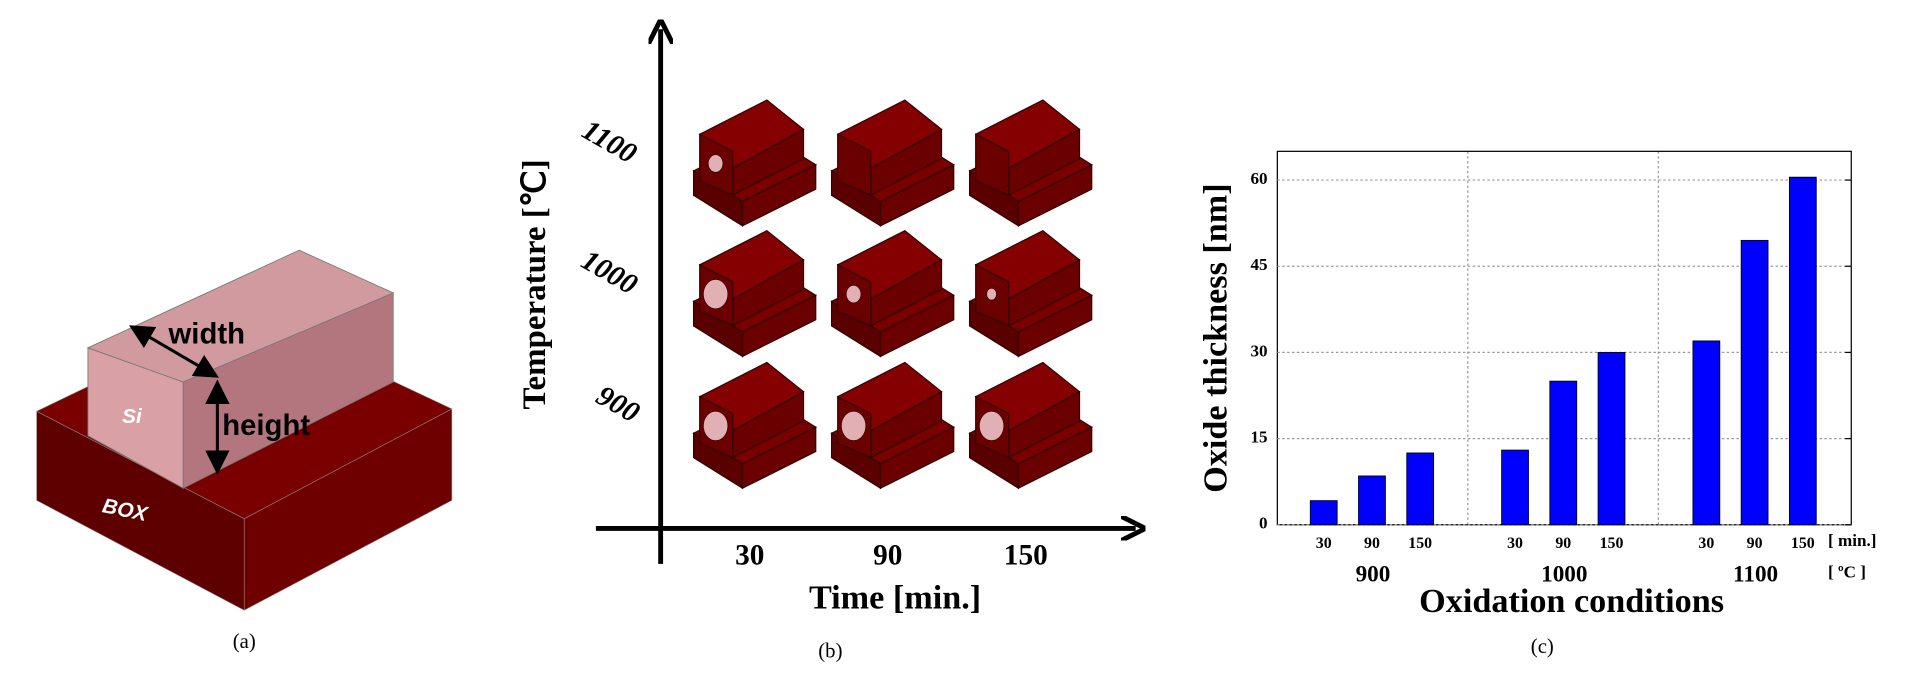  Describe the element at coordinates (830, 652) in the screenshot. I see `caption-b: (b)` at that location.